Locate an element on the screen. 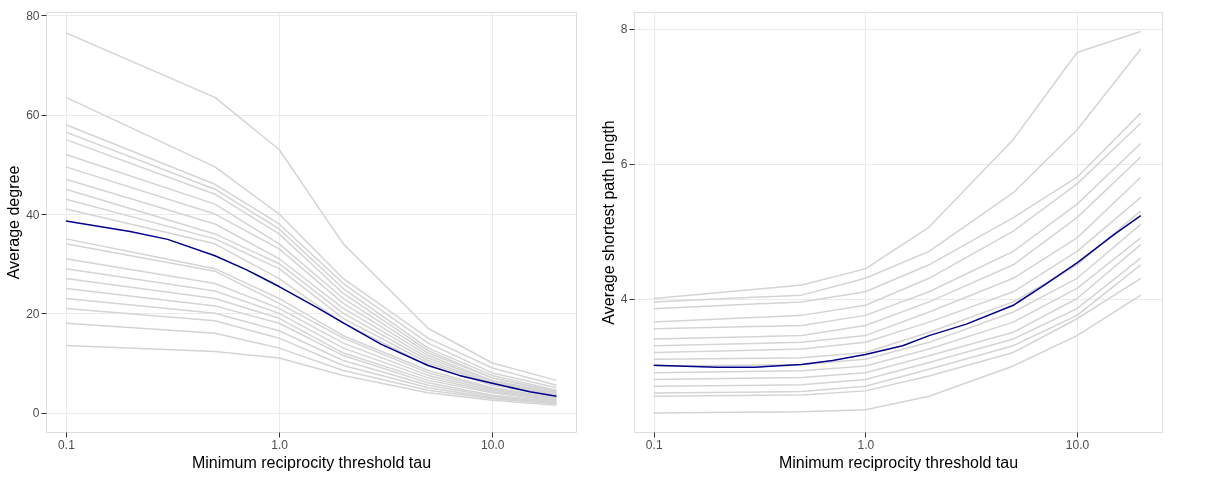 The image size is (1208, 483). y-tick-label: 40 is located at coordinates (33, 214).